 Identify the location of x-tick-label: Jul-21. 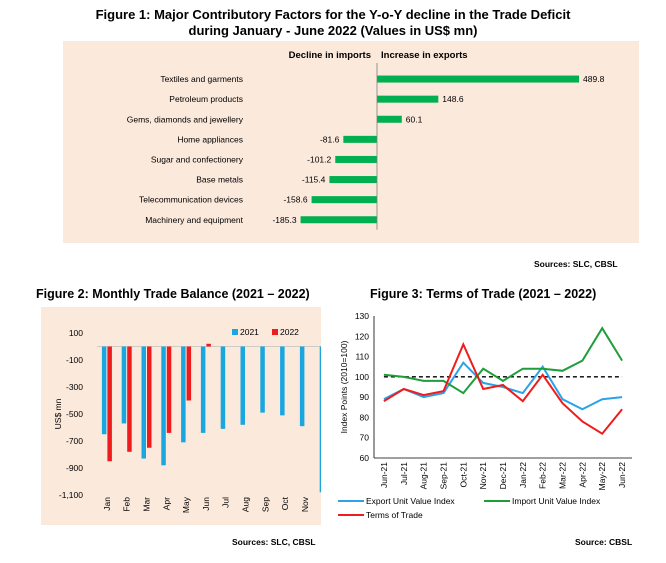
(404, 473).